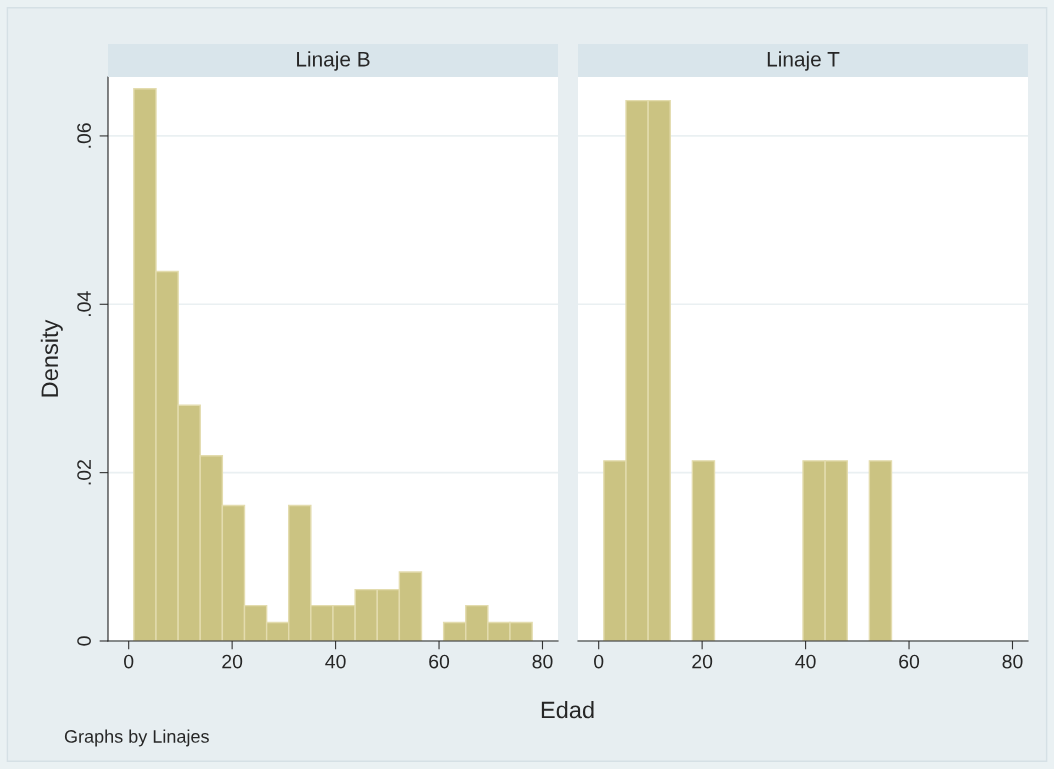  What do you see at coordinates (333, 61) in the screenshot?
I see `chart-title: Linaje B` at bounding box center [333, 61].